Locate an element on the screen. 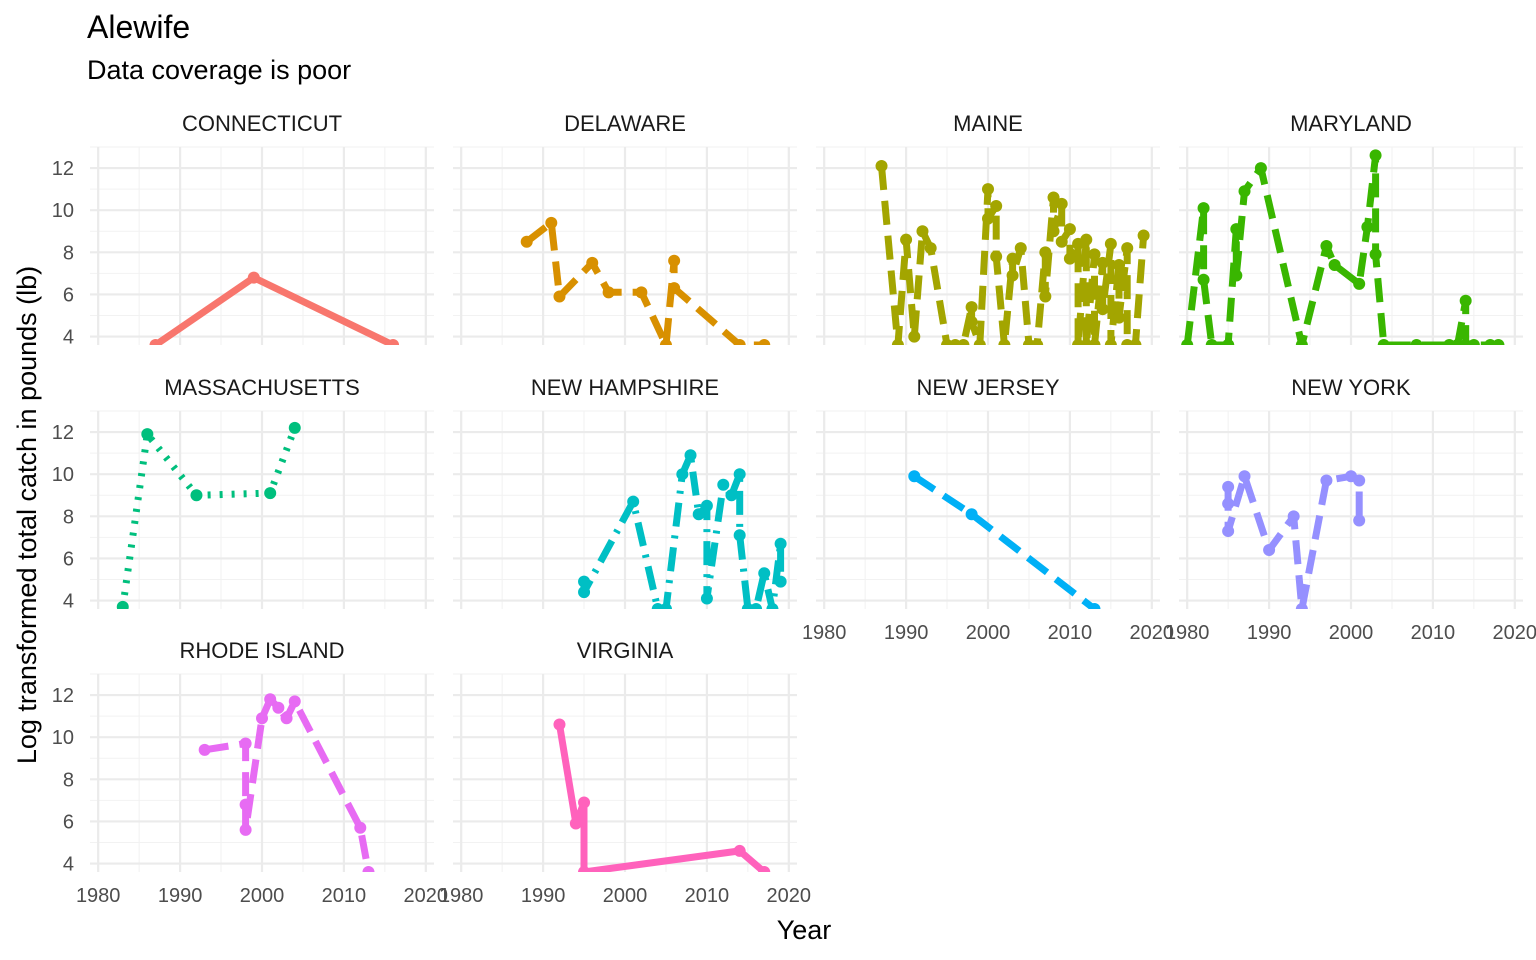 The height and width of the screenshot is (960, 1536). panel-new-hampshire: NEW HAMPSHIRE is located at coordinates (625, 492).